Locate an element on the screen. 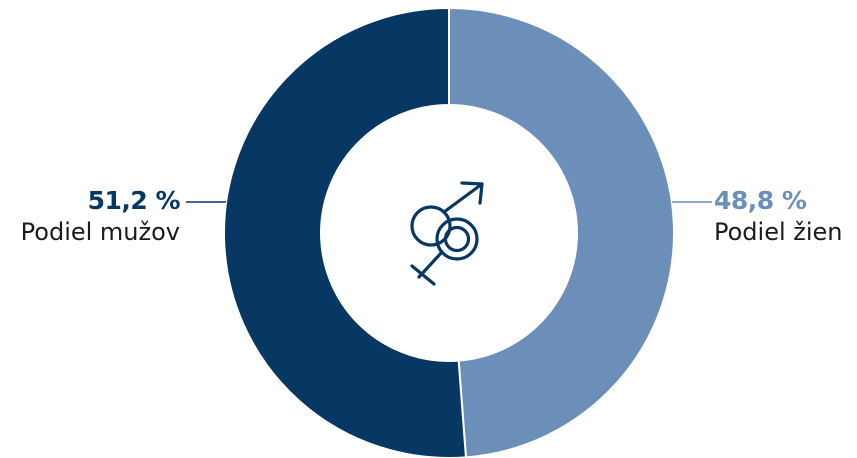 The image size is (857, 458). men-share-label: Podiel mužov is located at coordinates (100, 232).